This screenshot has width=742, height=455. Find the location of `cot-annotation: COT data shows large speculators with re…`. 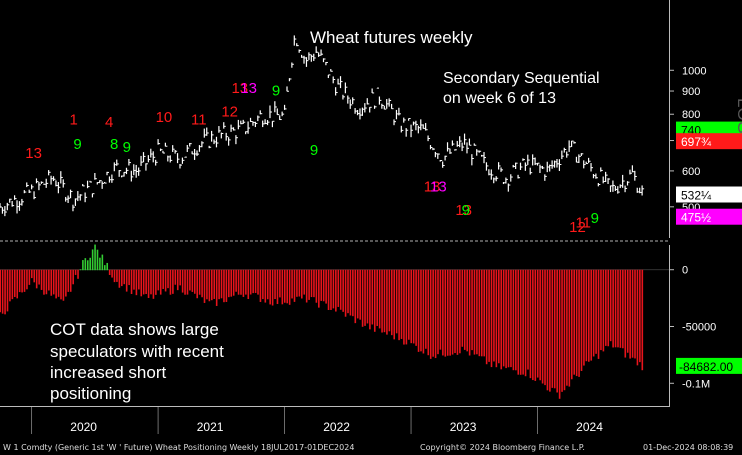

cot-annotation: COT data shows large speculators with re… is located at coordinates (137, 361).